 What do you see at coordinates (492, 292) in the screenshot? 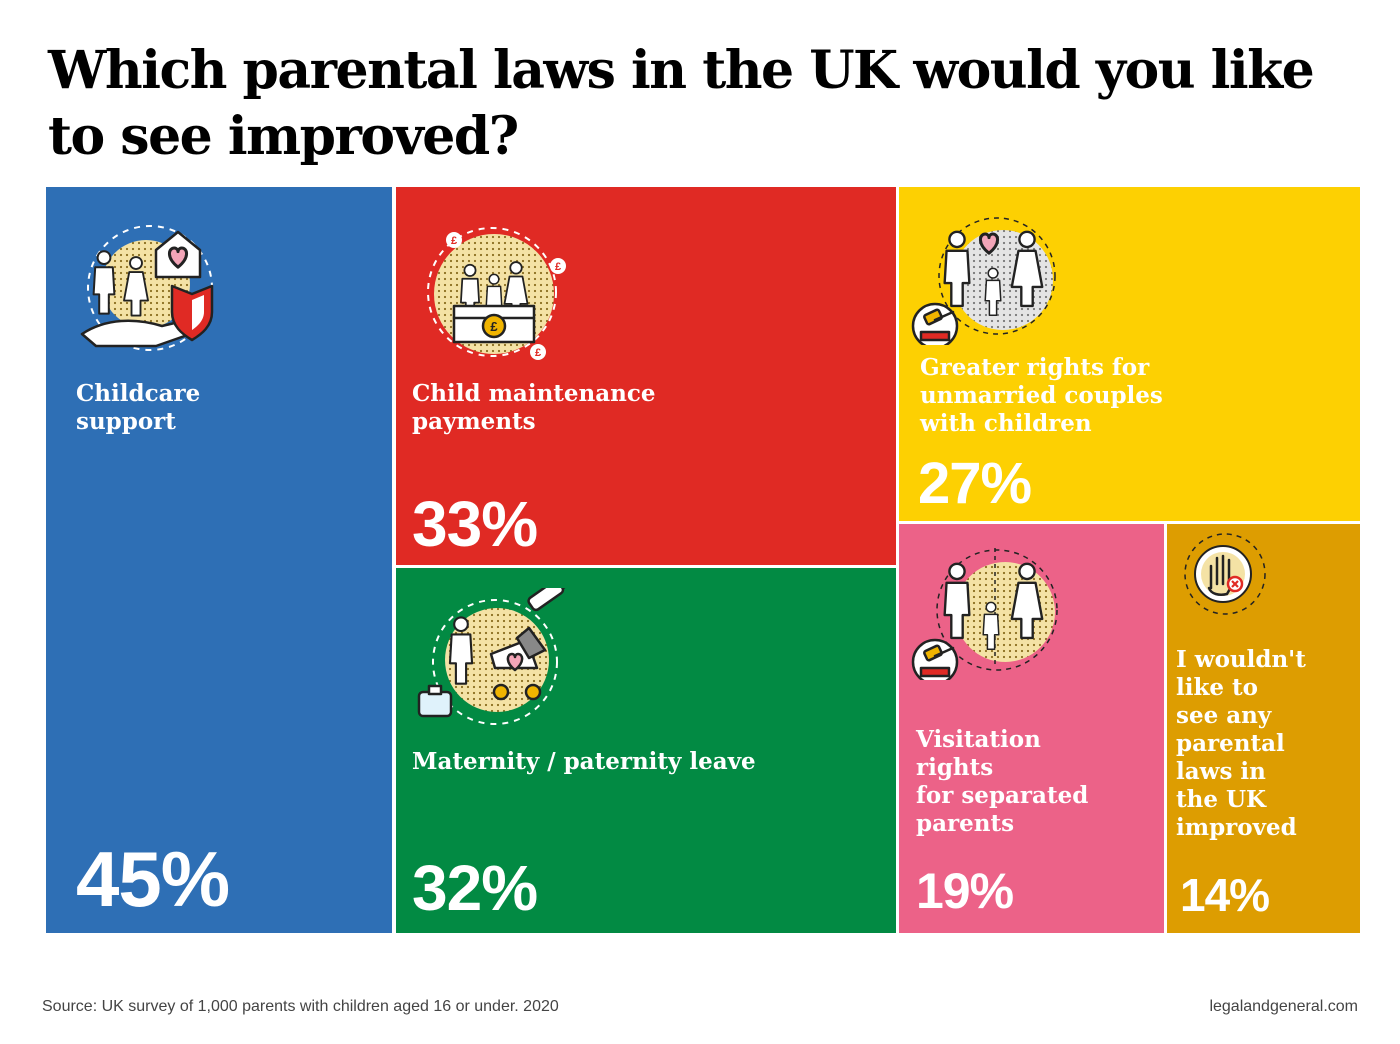
I see `child-maintenance-icon: £ £ £ £` at bounding box center [492, 292].